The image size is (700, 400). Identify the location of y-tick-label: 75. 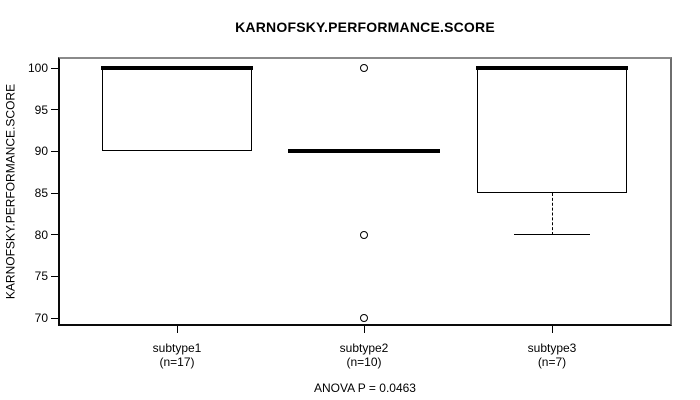
(41, 276).